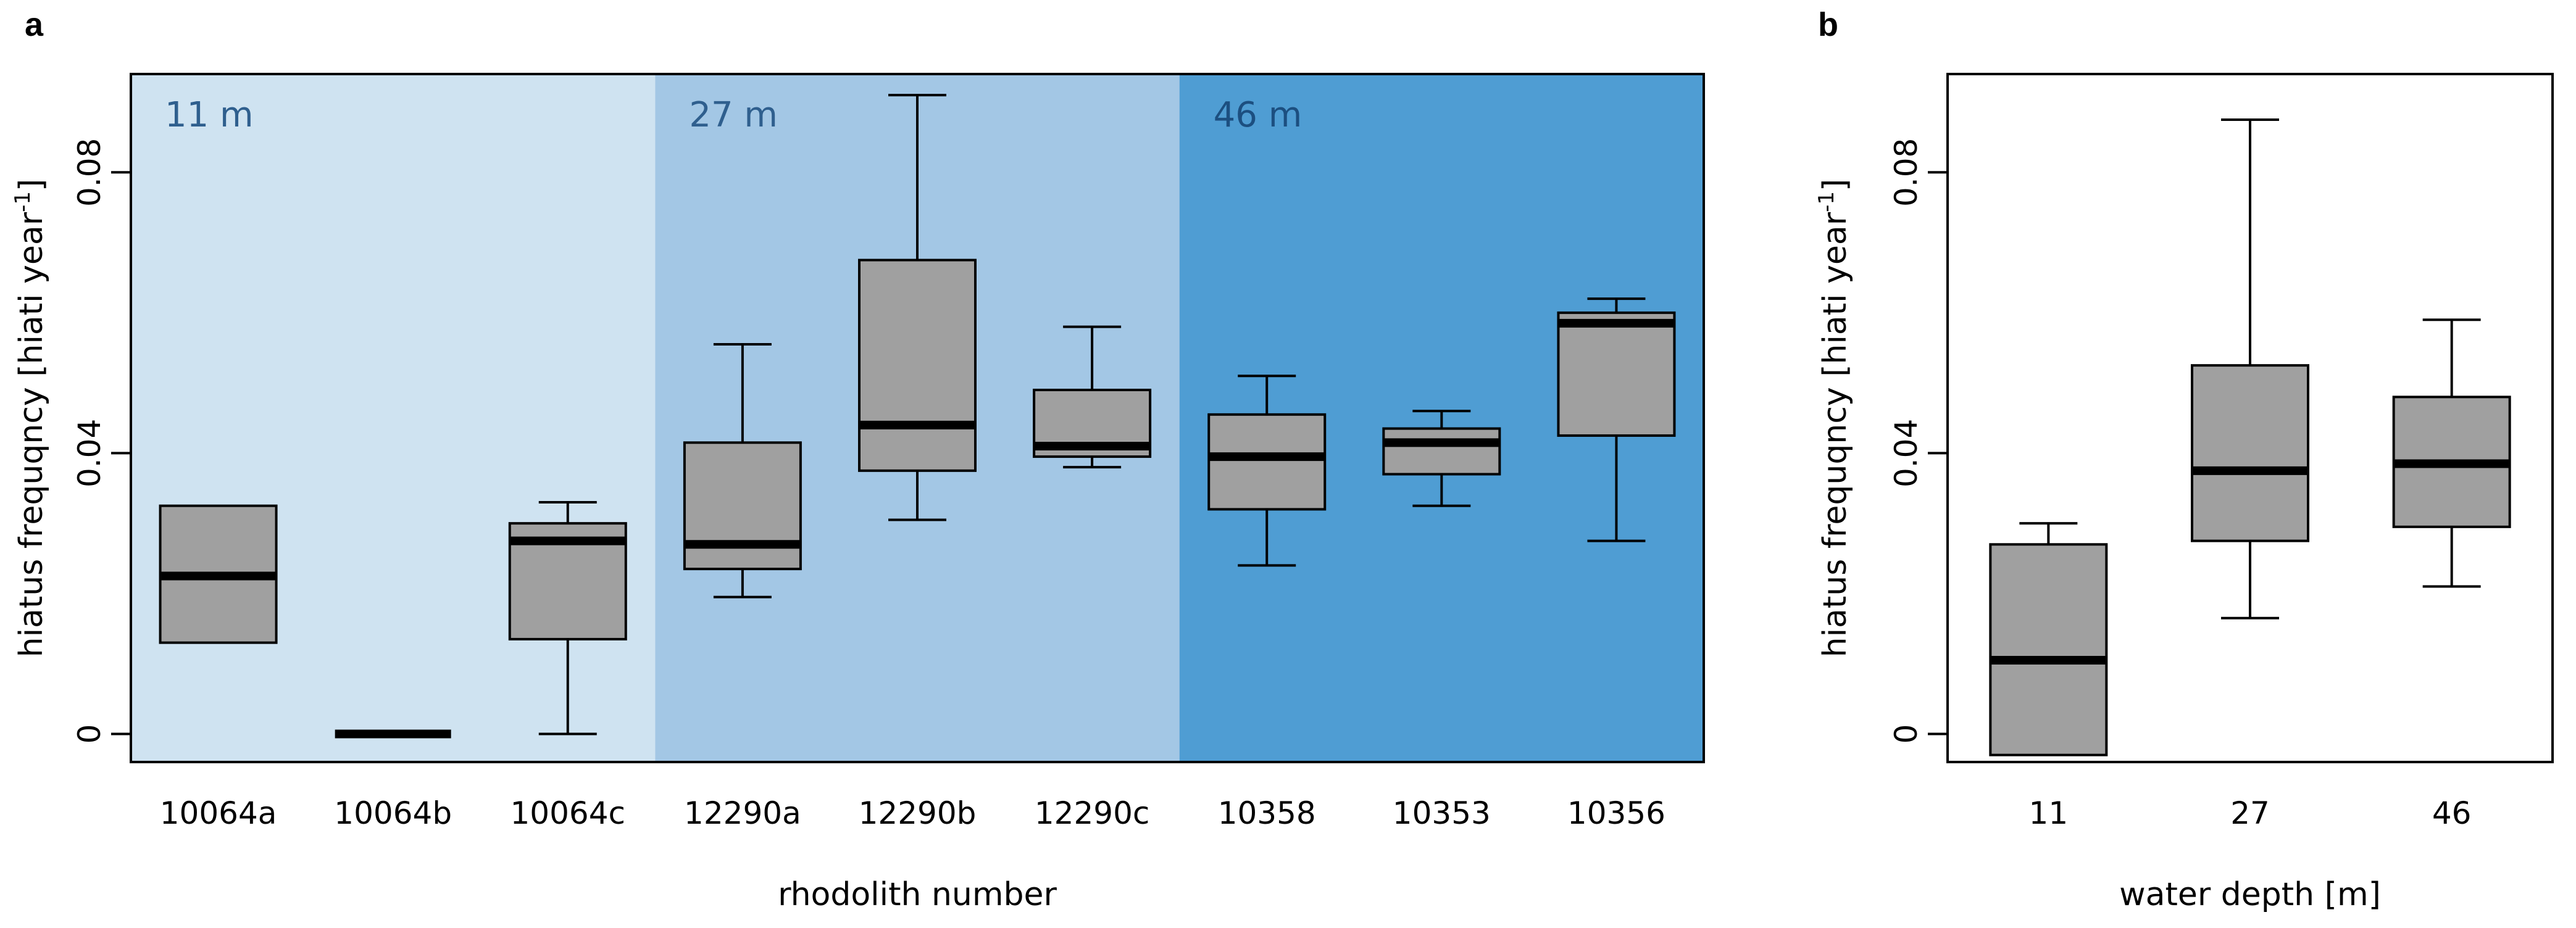 The image size is (2576, 928). Describe the element at coordinates (918, 813) in the screenshot. I see `x-tick-label-12290b: 12290b` at that location.